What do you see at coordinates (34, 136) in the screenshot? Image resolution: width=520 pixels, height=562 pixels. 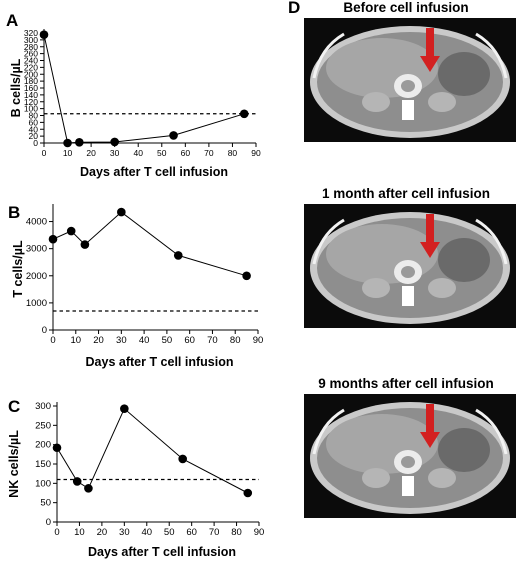 I see `y-tick-label: 20` at bounding box center [34, 136].